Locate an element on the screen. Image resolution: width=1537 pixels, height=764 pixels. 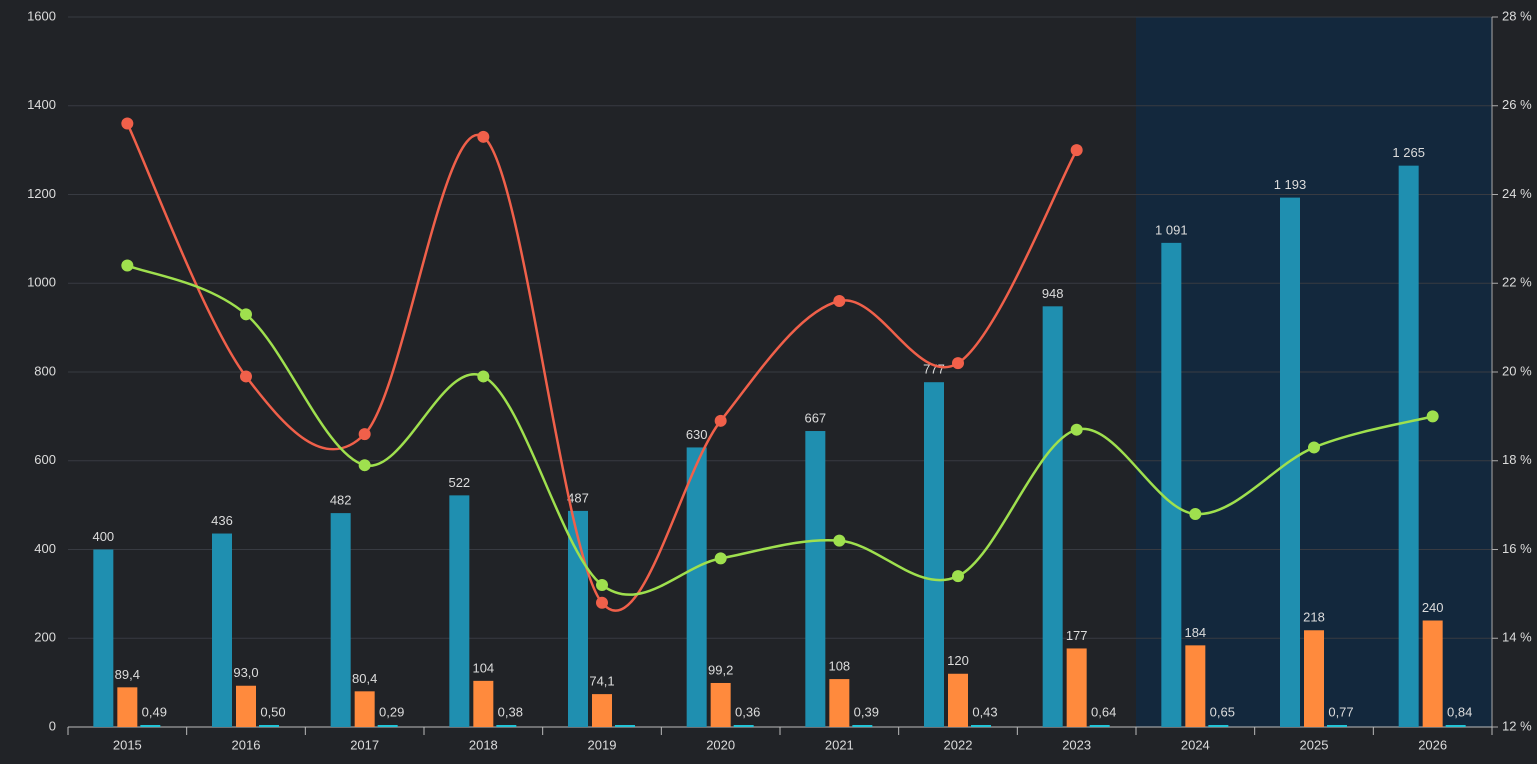
x-tick-label: 2021 is located at coordinates (839, 744).